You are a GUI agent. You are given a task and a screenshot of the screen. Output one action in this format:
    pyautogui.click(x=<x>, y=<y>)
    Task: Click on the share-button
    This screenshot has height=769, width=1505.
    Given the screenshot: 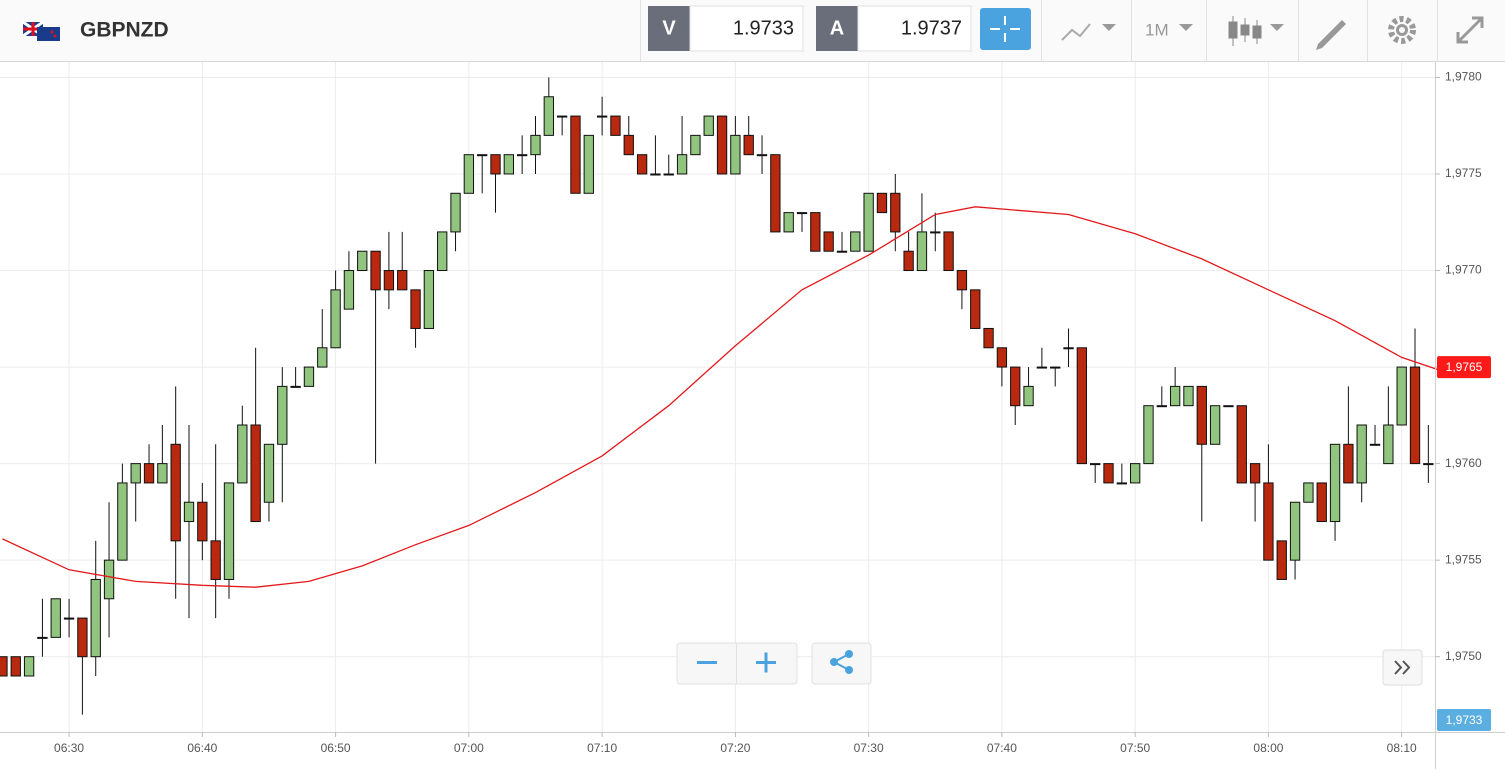 What is the action you would take?
    pyautogui.click(x=841, y=663)
    